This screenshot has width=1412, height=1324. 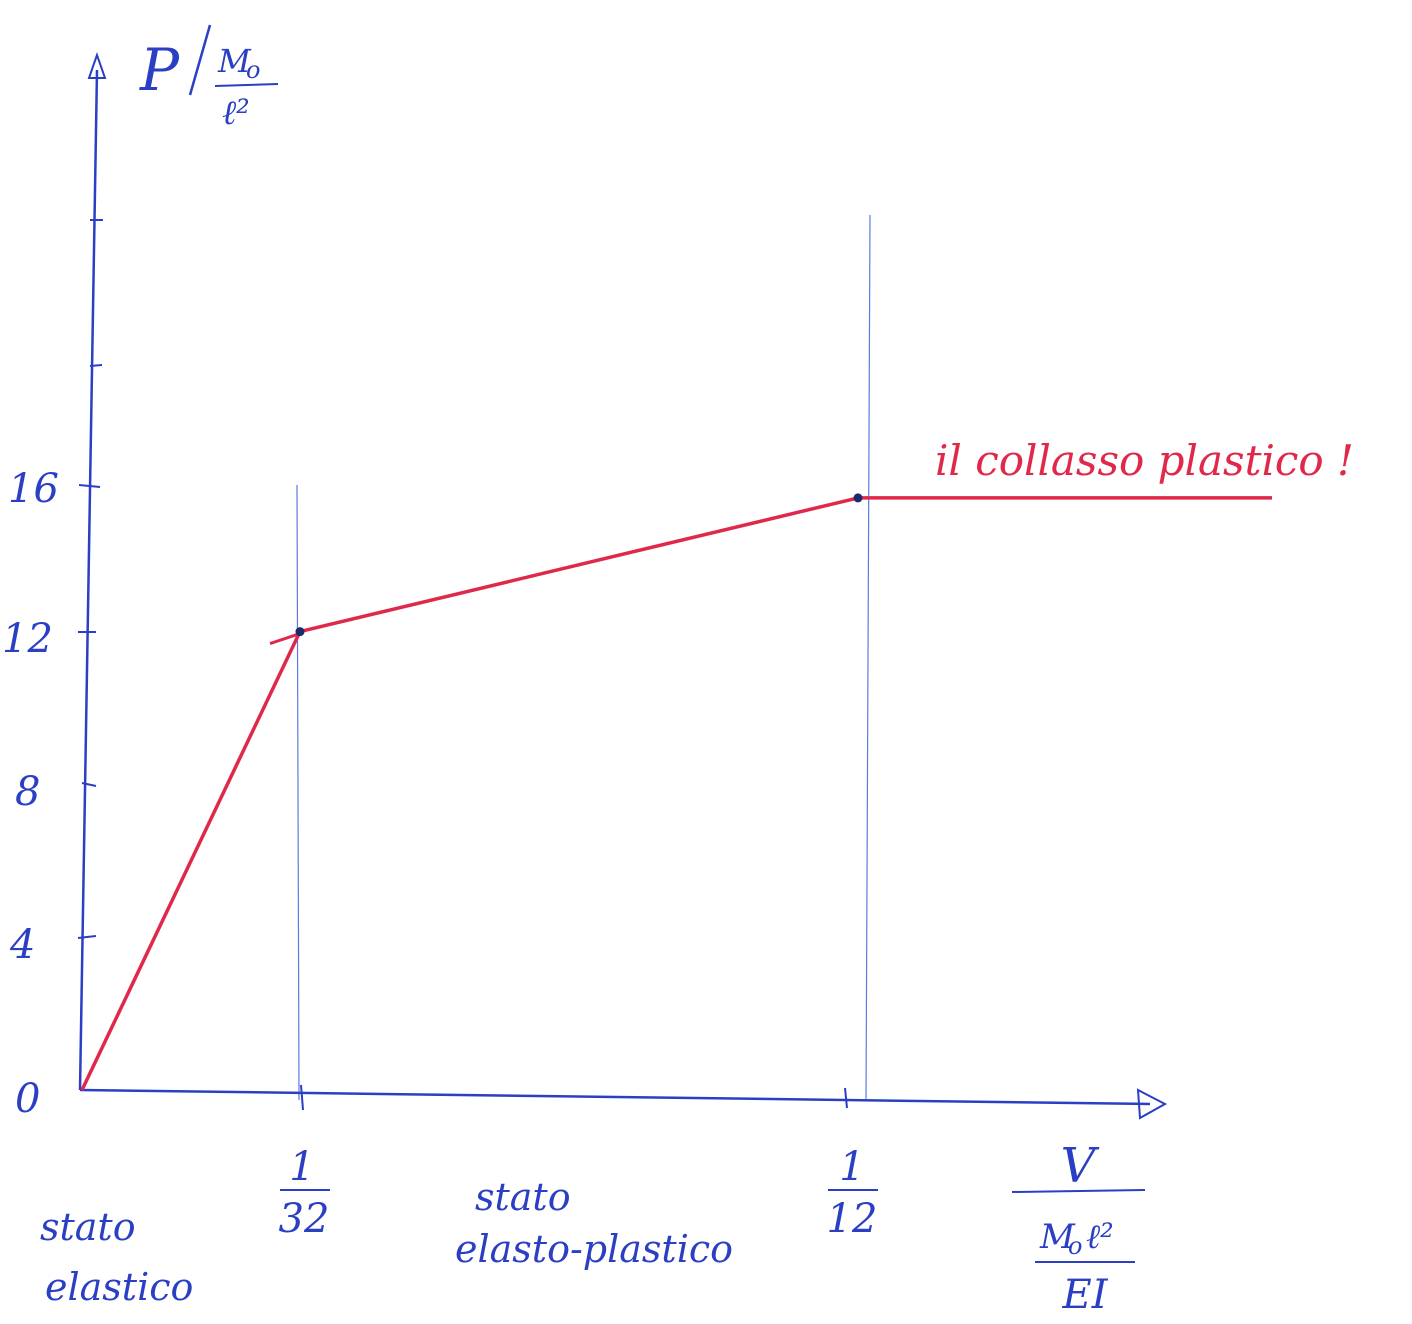 What do you see at coordinates (594, 1249) in the screenshot?
I see `annotation-elastoplastic-line2: elasto-plastico` at bounding box center [594, 1249].